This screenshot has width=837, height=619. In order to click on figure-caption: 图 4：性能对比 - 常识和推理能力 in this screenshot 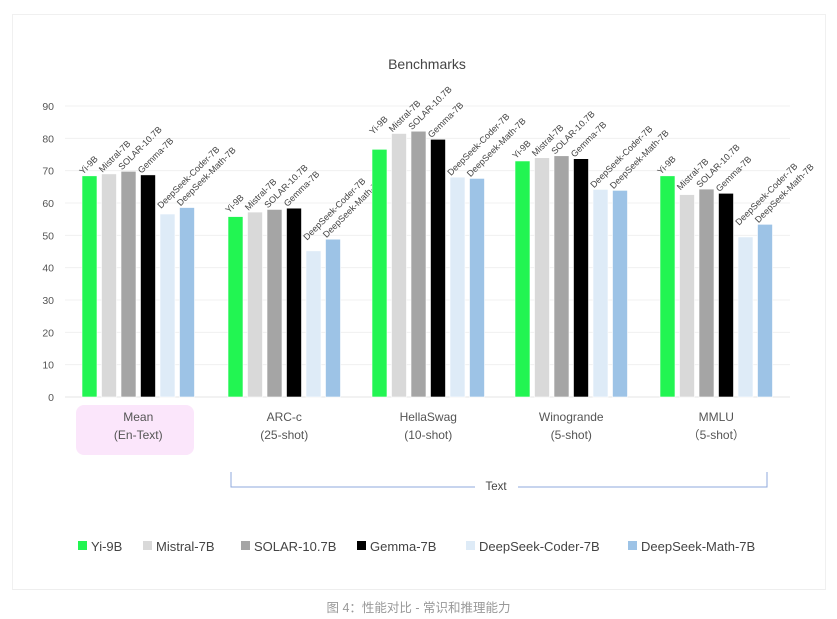, I will do `click(418, 608)`.